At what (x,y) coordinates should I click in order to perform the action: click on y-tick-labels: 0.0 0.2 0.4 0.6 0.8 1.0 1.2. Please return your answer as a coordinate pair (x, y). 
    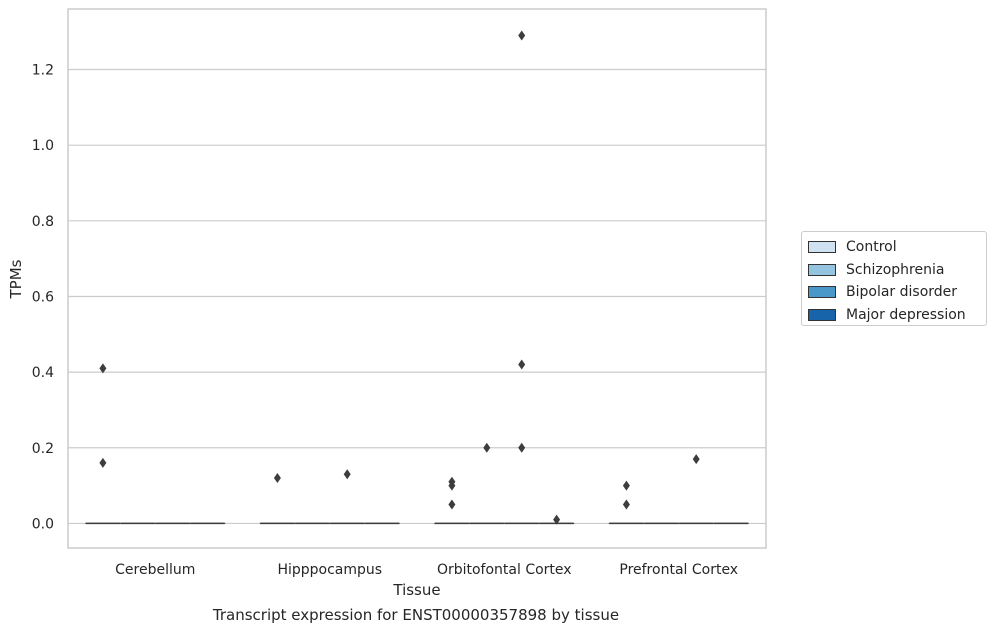
    Looking at the image, I should click on (43, 298).